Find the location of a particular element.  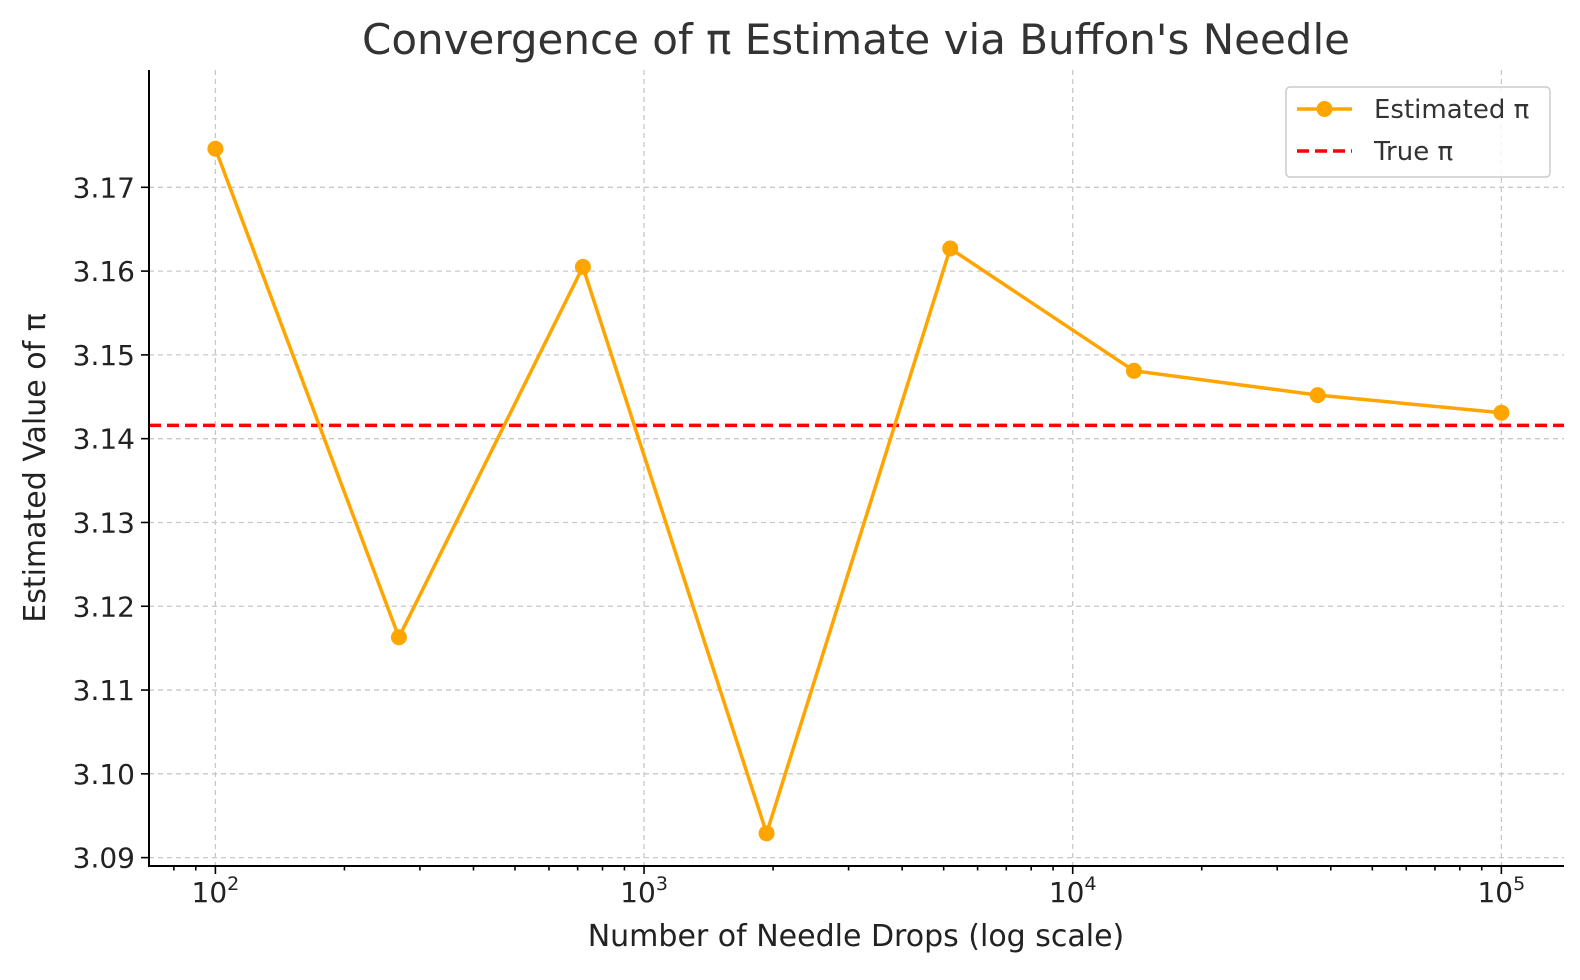

x-tick-label-exponent: 2 is located at coordinates (233, 884).